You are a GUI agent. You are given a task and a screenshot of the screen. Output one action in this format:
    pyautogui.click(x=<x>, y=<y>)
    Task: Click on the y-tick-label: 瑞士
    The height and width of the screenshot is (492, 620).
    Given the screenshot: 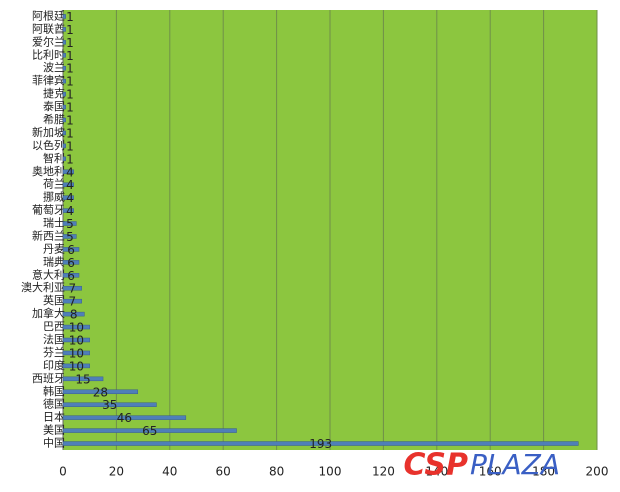 What is the action you would take?
    pyautogui.click(x=54, y=223)
    